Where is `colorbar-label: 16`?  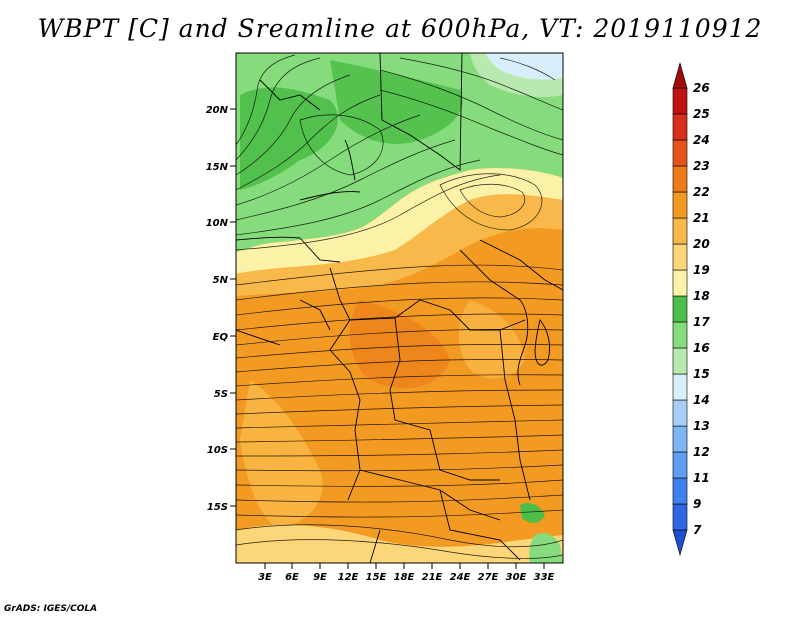 colorbar-label: 16 is located at coordinates (701, 348).